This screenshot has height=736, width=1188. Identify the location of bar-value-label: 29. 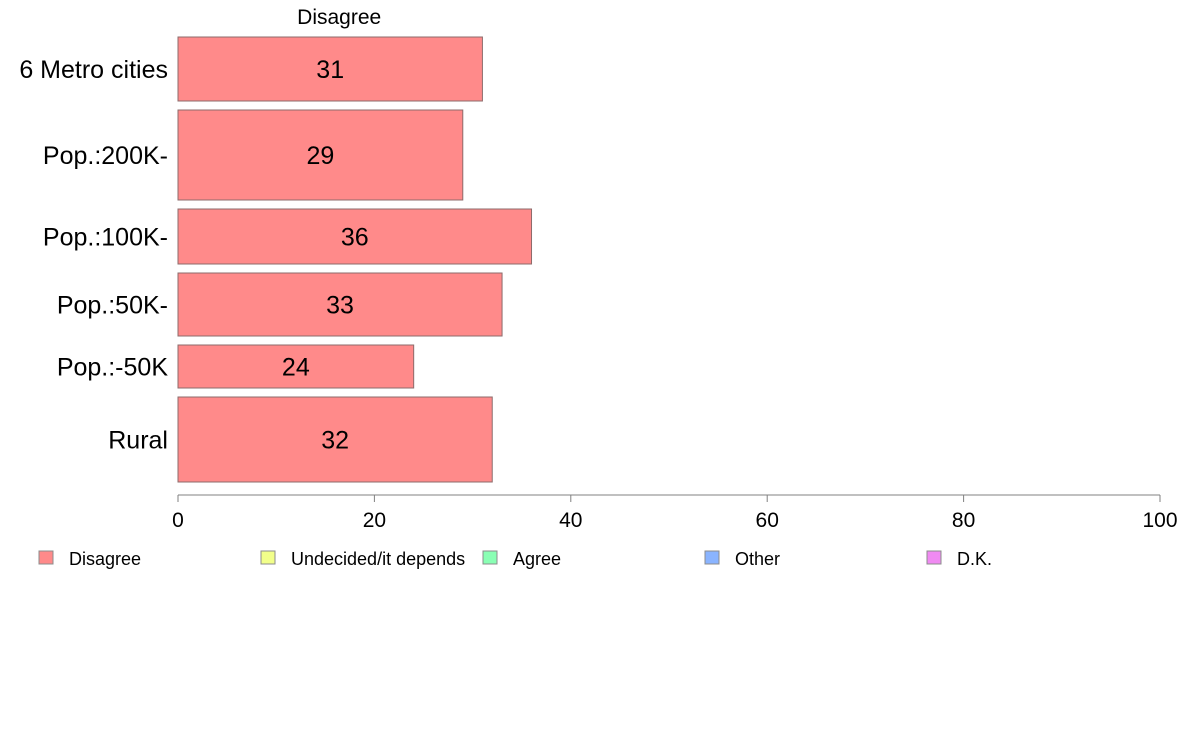
(320, 156).